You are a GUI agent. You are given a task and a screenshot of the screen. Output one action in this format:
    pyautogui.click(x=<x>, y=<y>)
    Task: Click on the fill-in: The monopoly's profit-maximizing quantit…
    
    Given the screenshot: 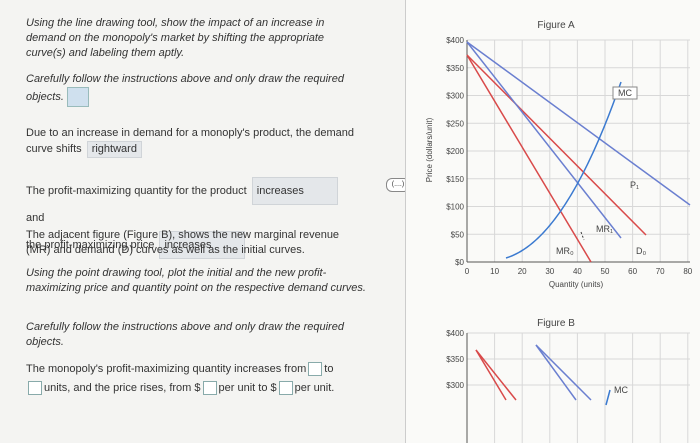 What is the action you would take?
    pyautogui.click(x=196, y=379)
    